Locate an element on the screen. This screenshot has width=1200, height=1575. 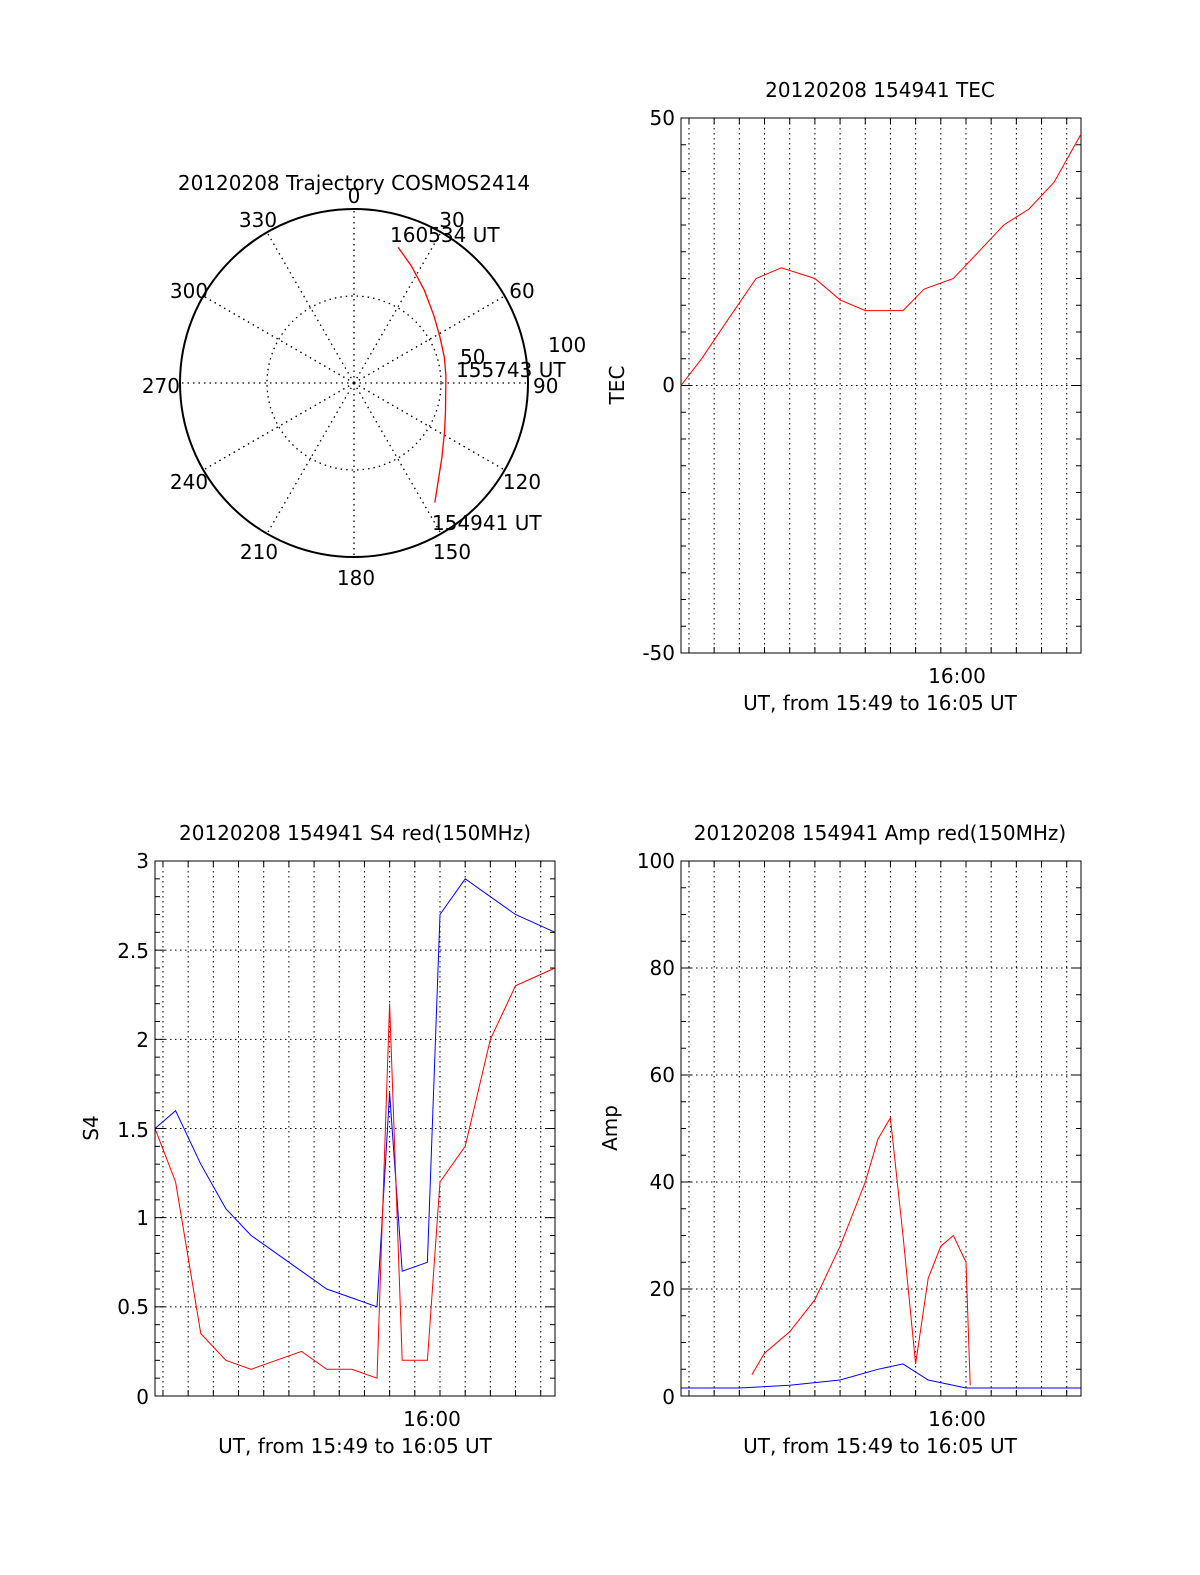
angle-label-270: 270 is located at coordinates (161, 386).